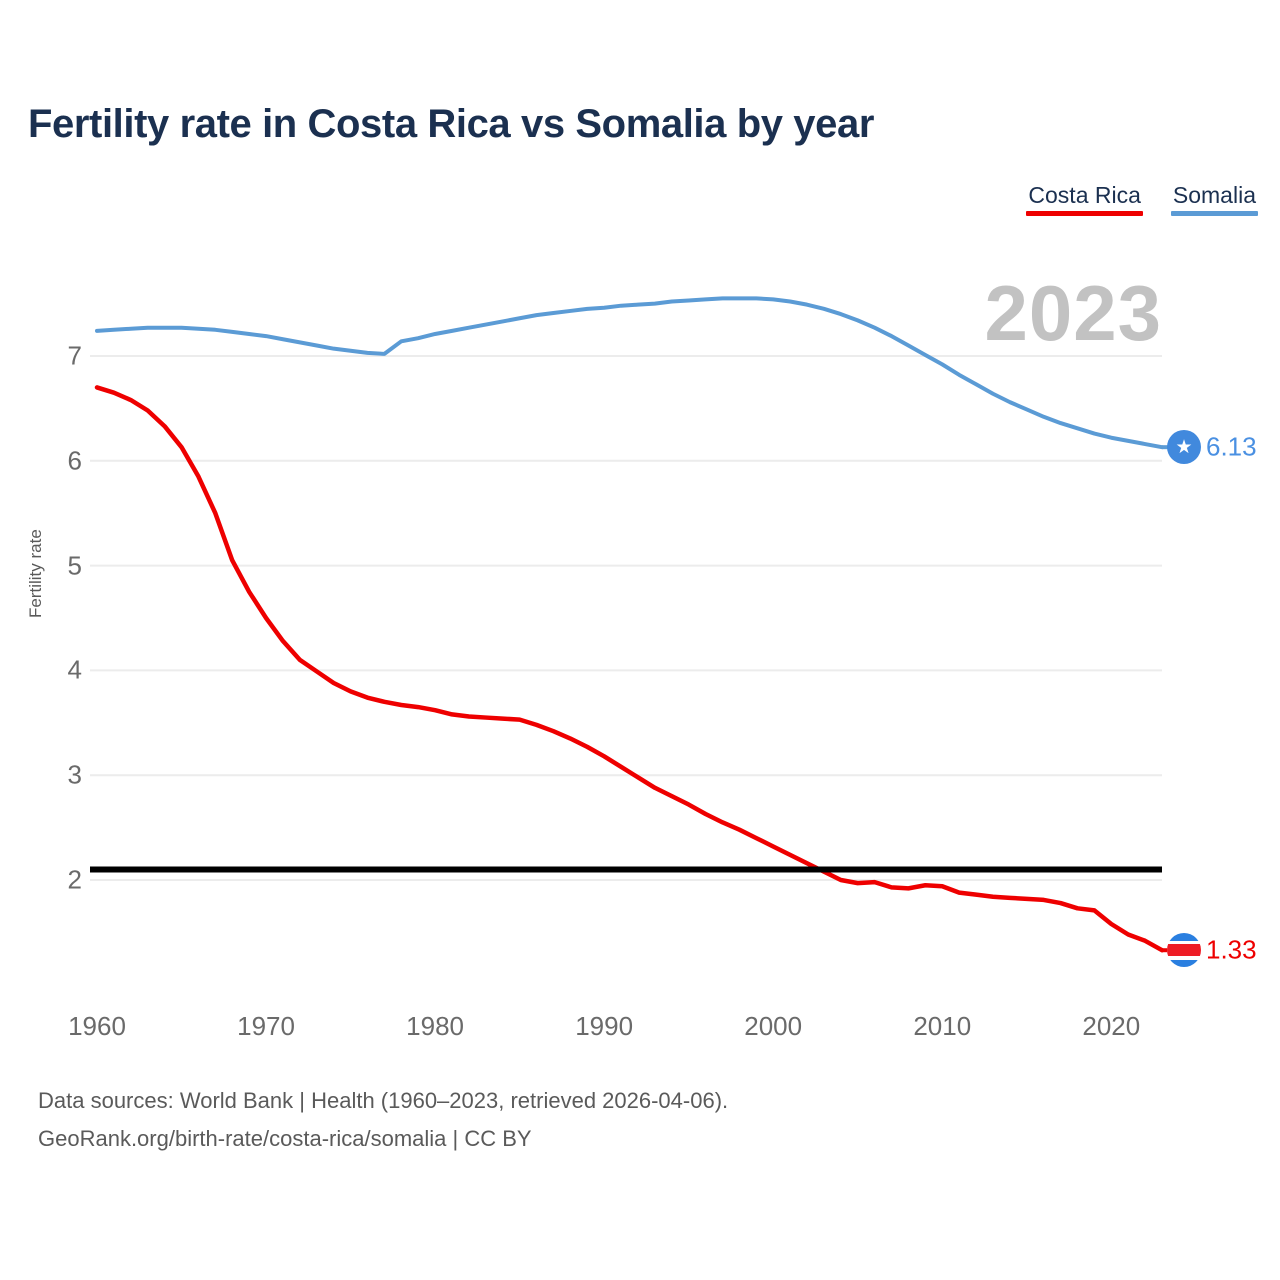 The image size is (1280, 1280). I want to click on year-watermark: 2023, so click(1073, 313).